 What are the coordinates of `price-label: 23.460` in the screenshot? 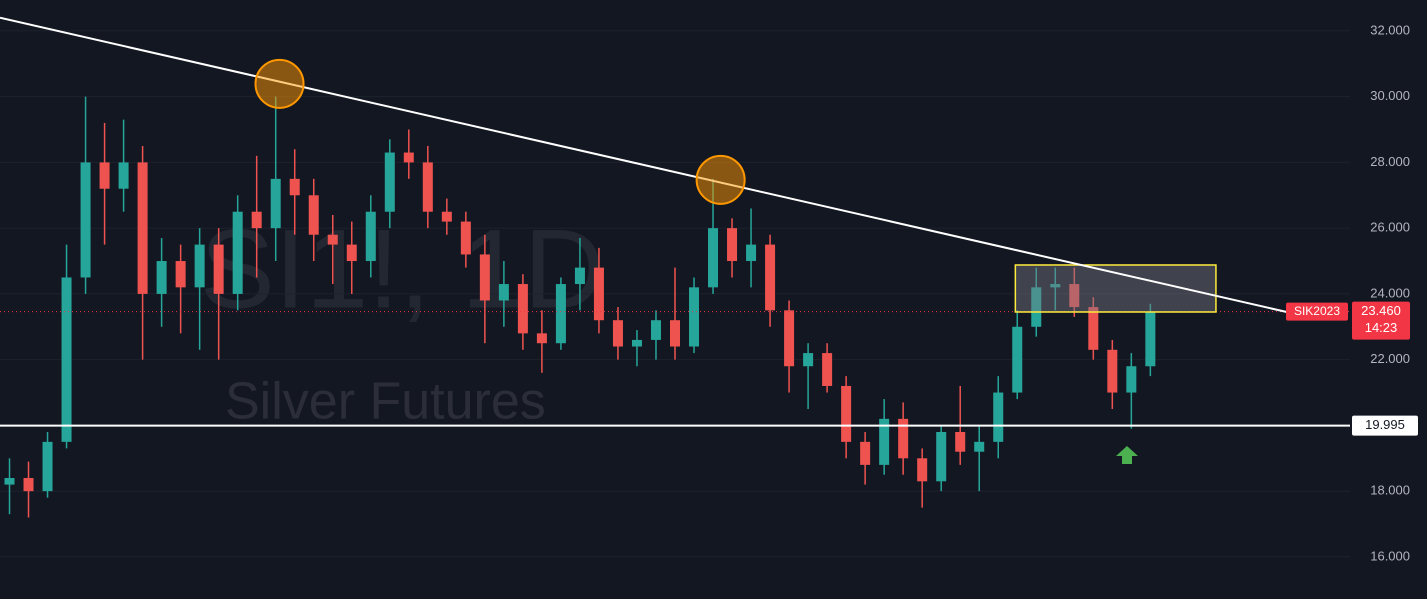 It's located at (1381, 310).